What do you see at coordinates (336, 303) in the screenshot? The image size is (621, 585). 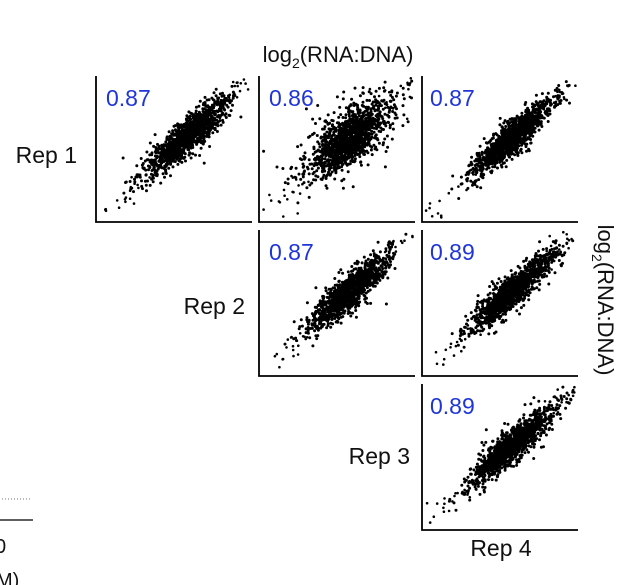 I see `panel-rep2-rep3: 0.87` at bounding box center [336, 303].